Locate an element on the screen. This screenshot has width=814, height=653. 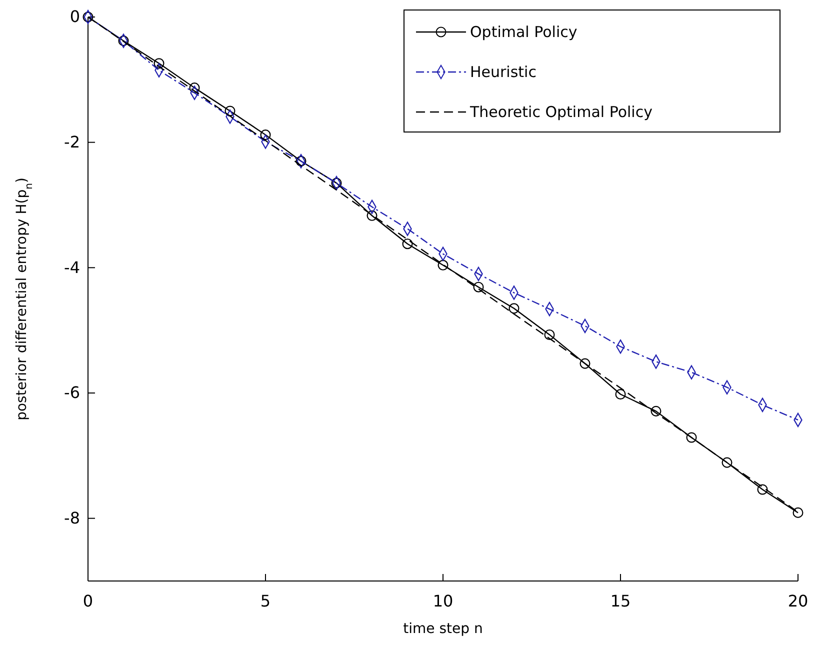
y-tick-label: -8 is located at coordinates (72, 518).